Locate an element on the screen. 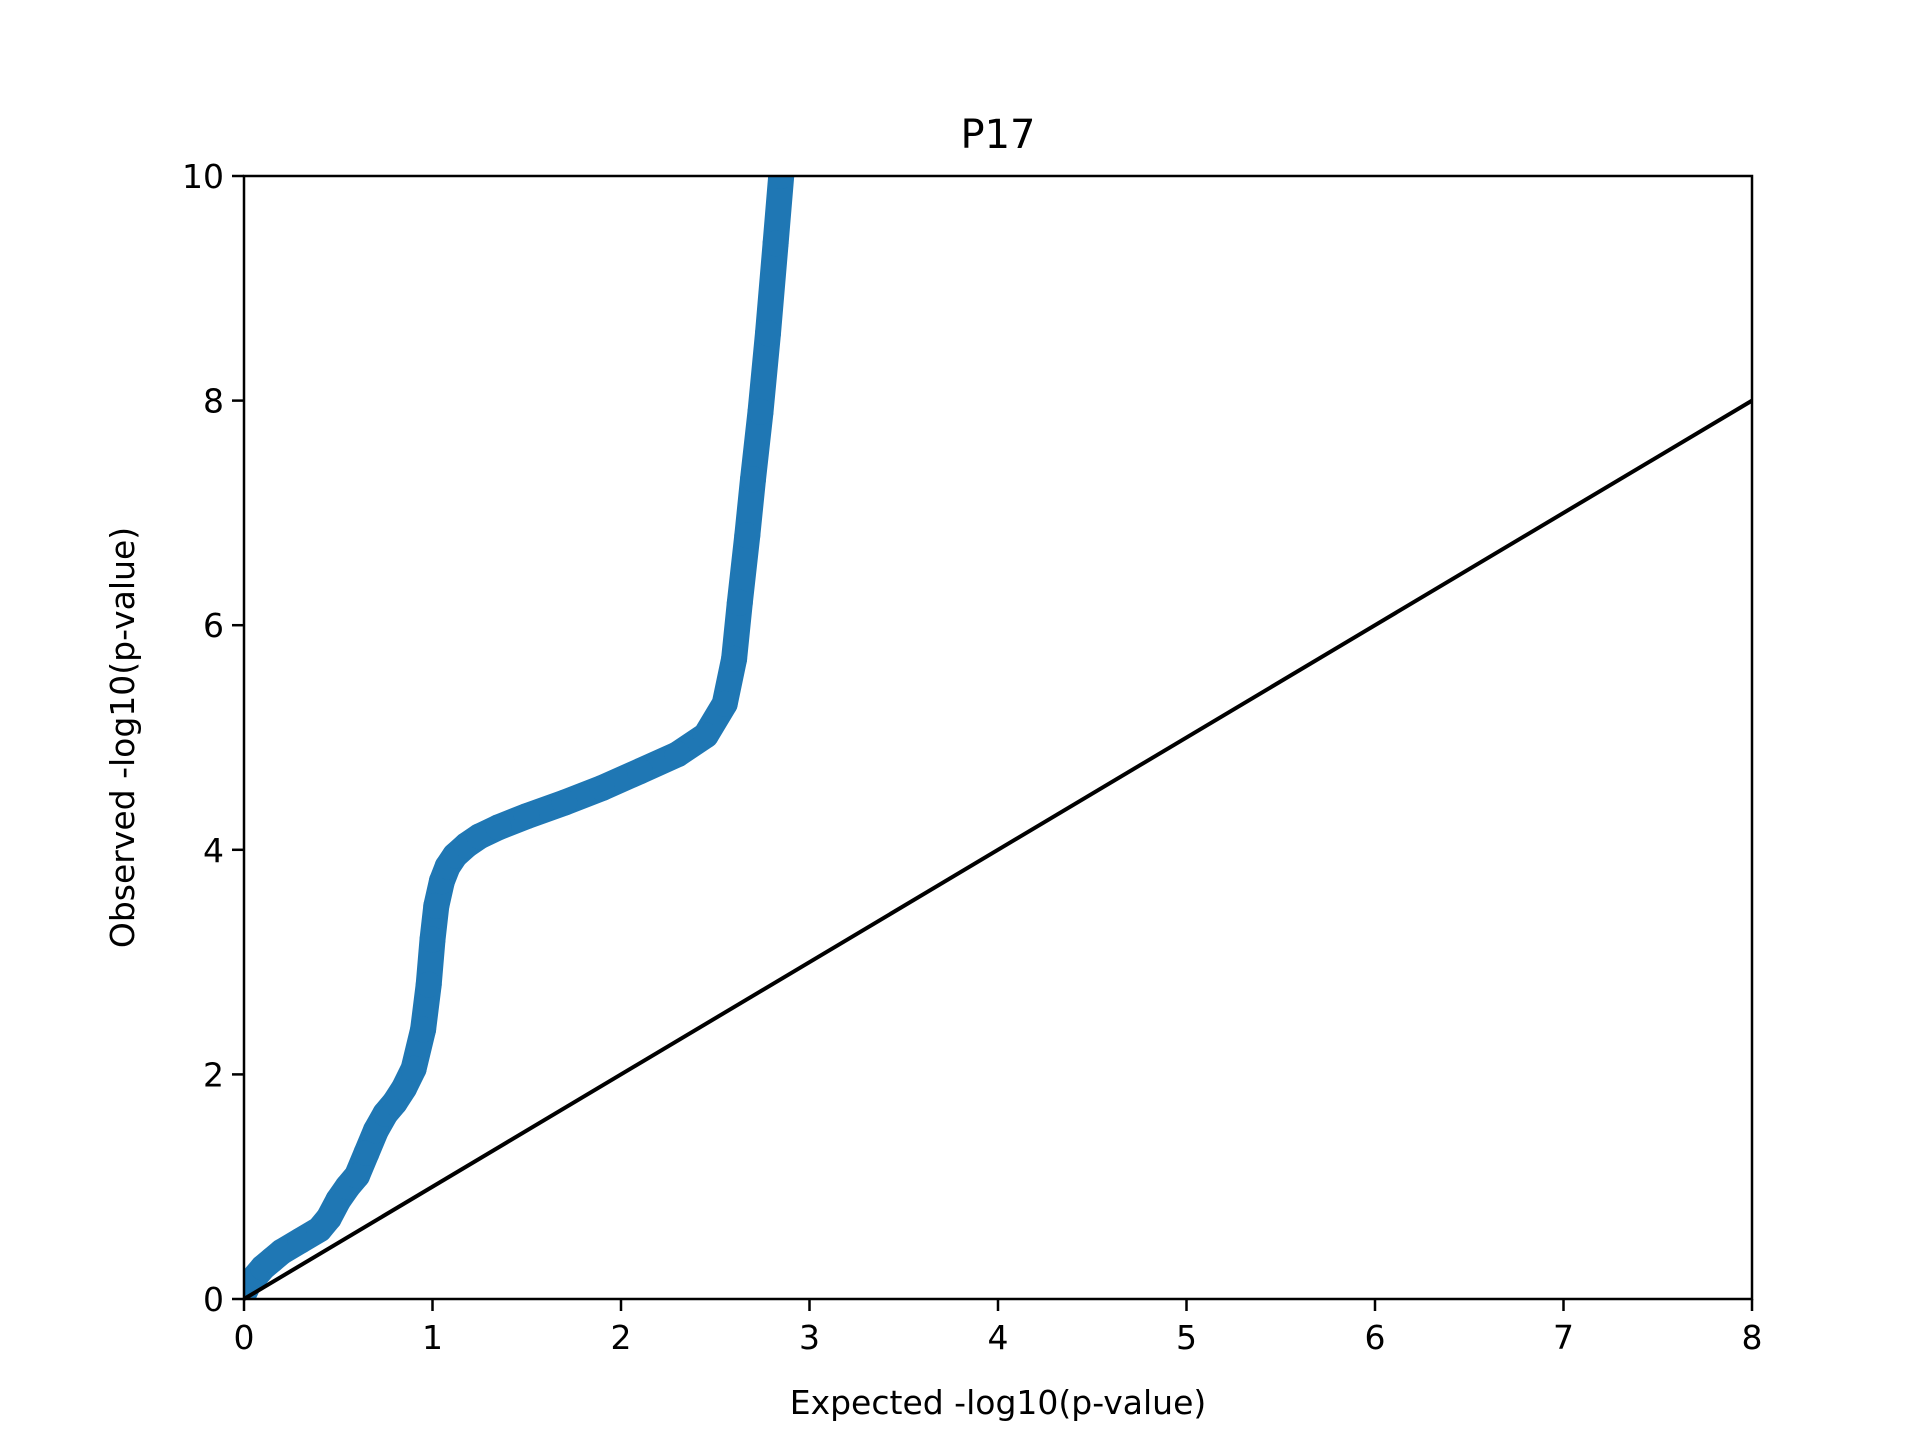 Image resolution: width=1920 pixels, height=1440 pixels. x-tick-label: 3 is located at coordinates (809, 1337).